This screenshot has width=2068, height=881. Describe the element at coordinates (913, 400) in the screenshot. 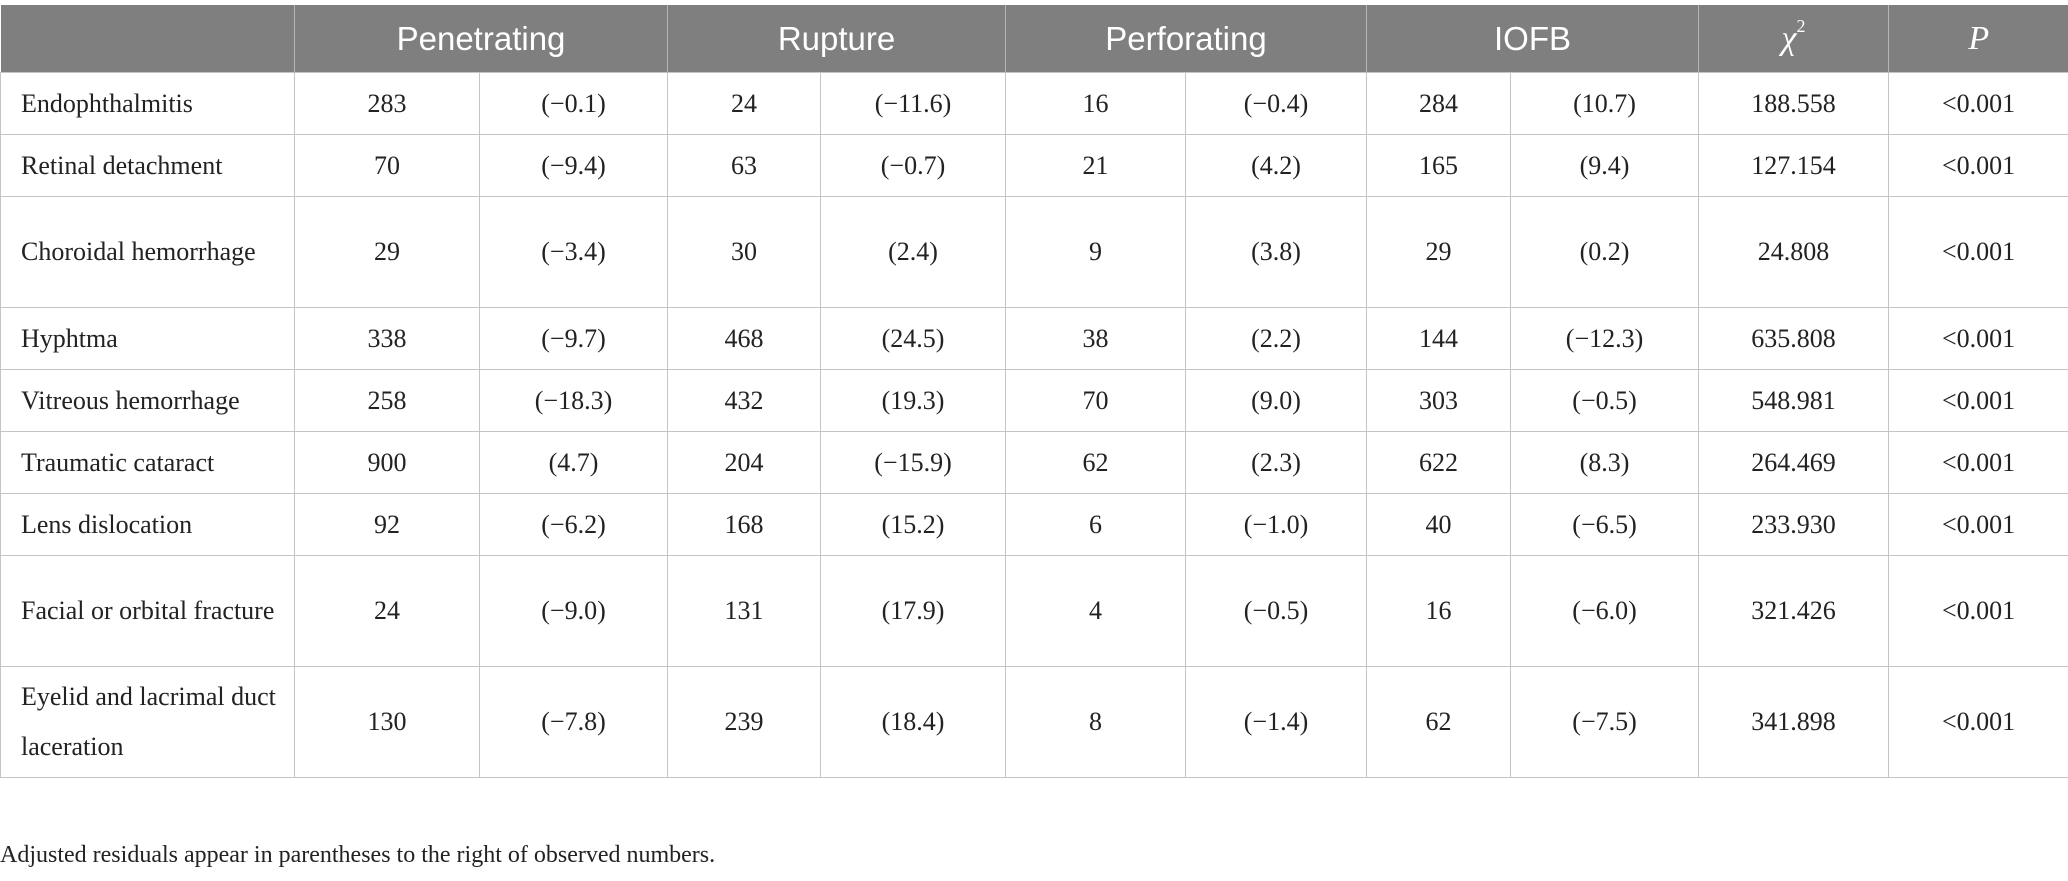

I see `rupture-residual: (19.3)` at that location.